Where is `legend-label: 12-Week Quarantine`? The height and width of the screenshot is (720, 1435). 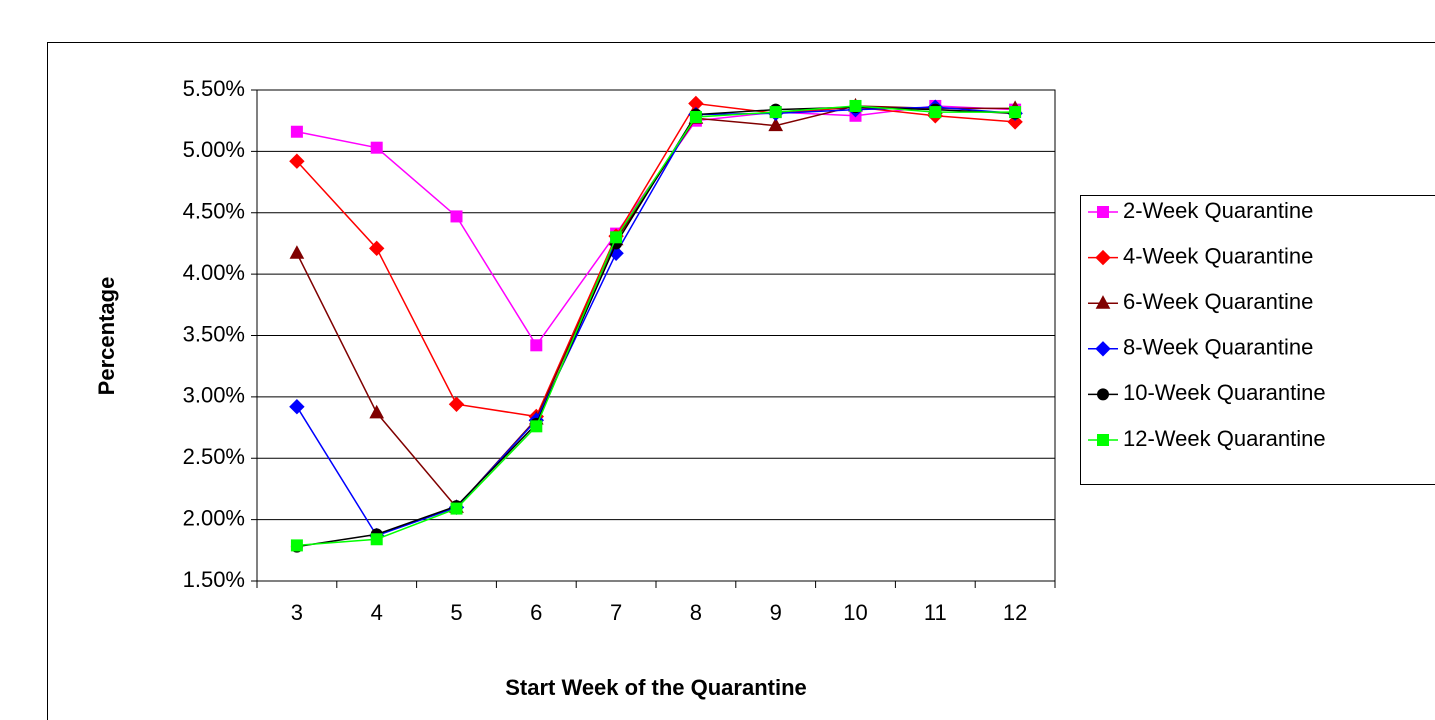 legend-label: 12-Week Quarantine is located at coordinates (1224, 438).